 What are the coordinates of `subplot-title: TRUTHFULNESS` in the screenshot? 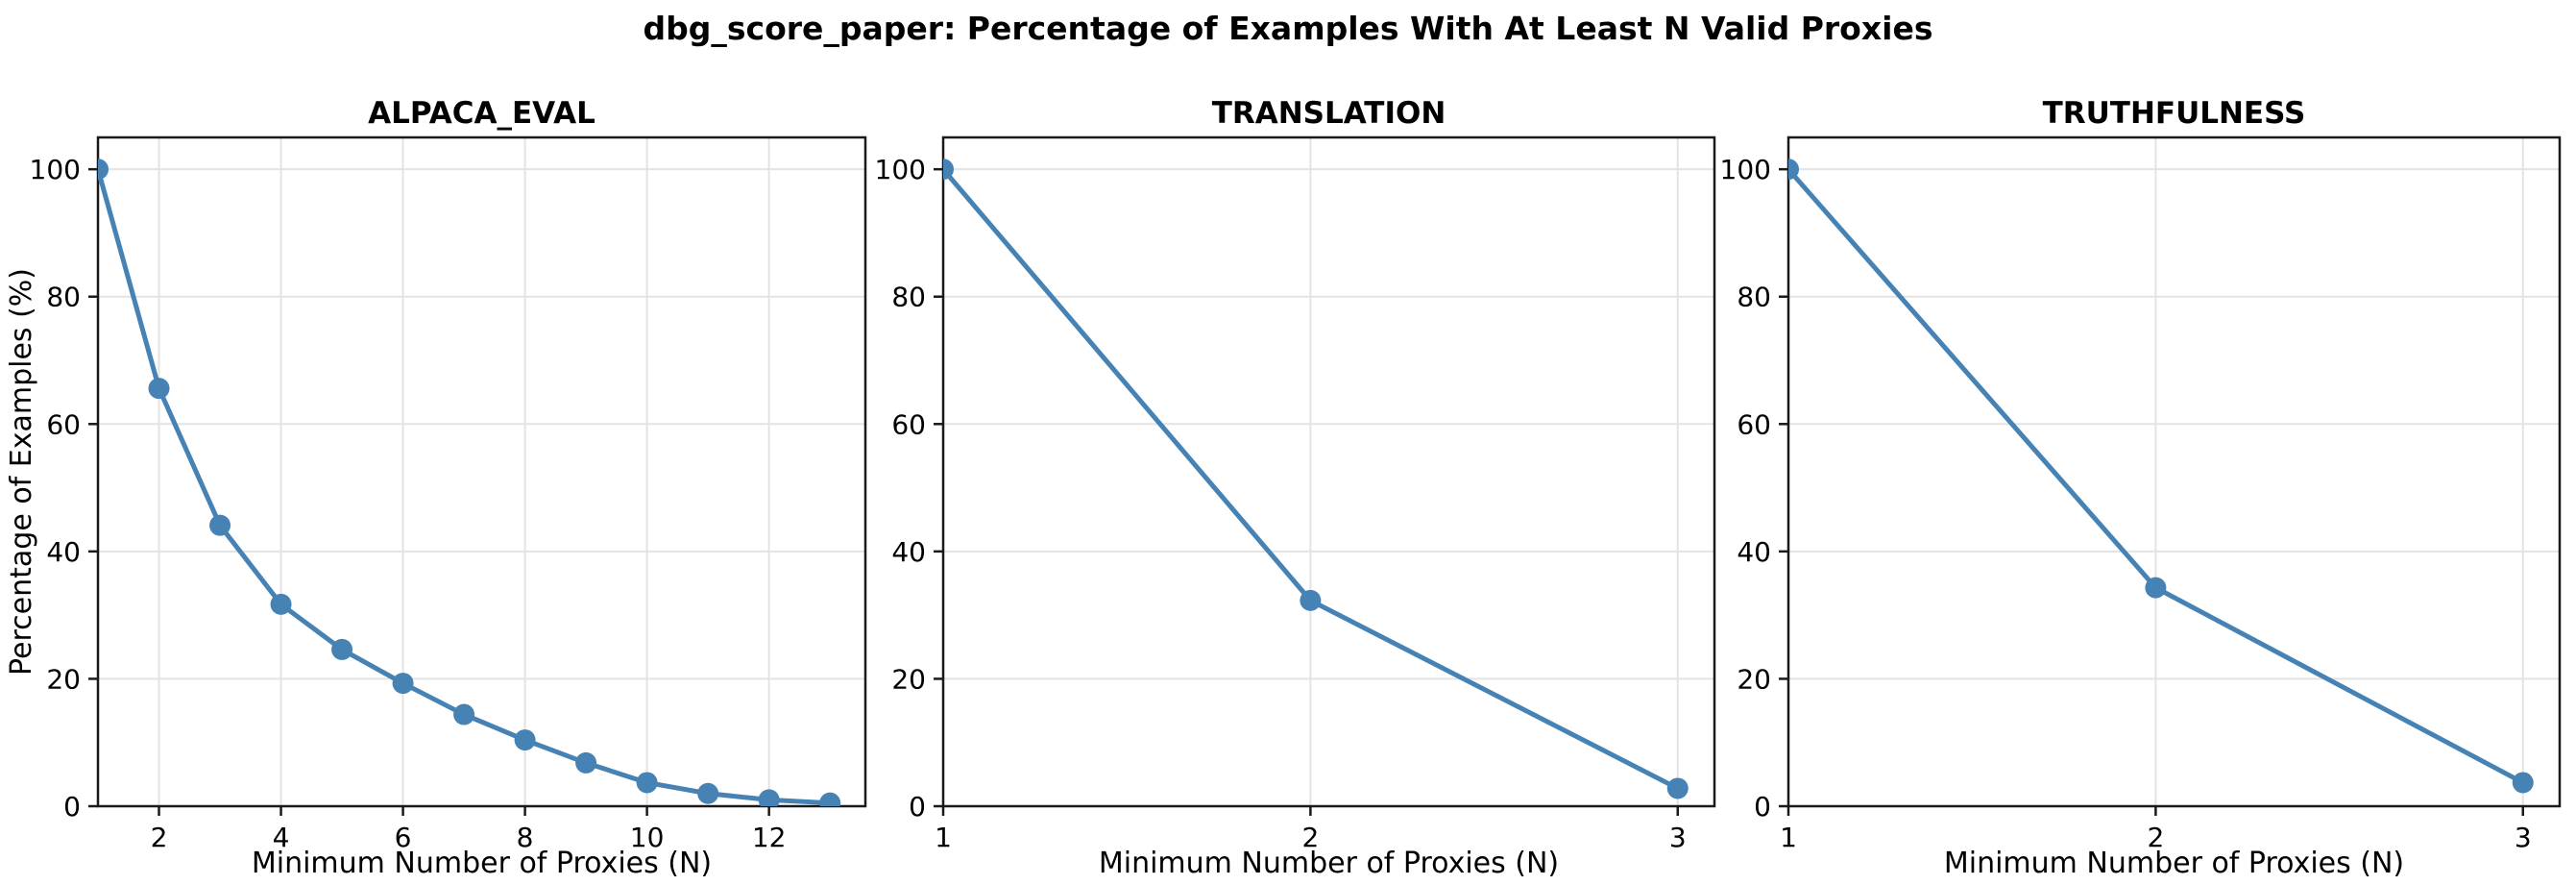 It's located at (2175, 113).